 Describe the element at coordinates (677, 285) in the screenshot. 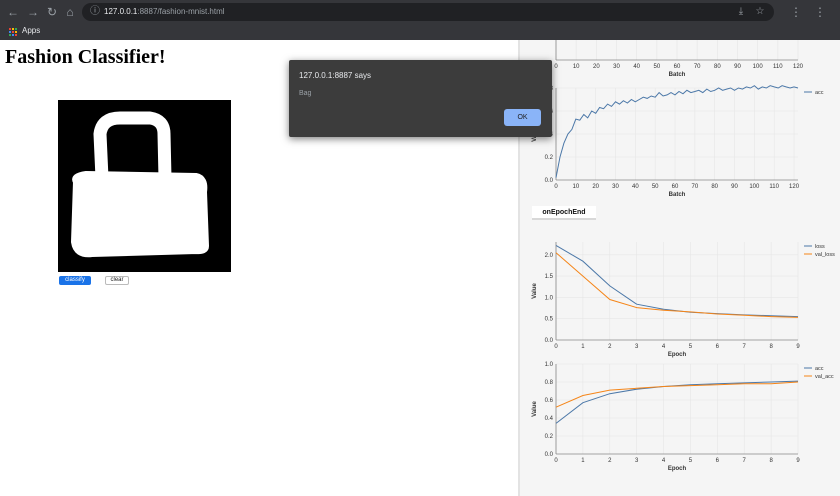

I see `series-line-val_loss` at that location.